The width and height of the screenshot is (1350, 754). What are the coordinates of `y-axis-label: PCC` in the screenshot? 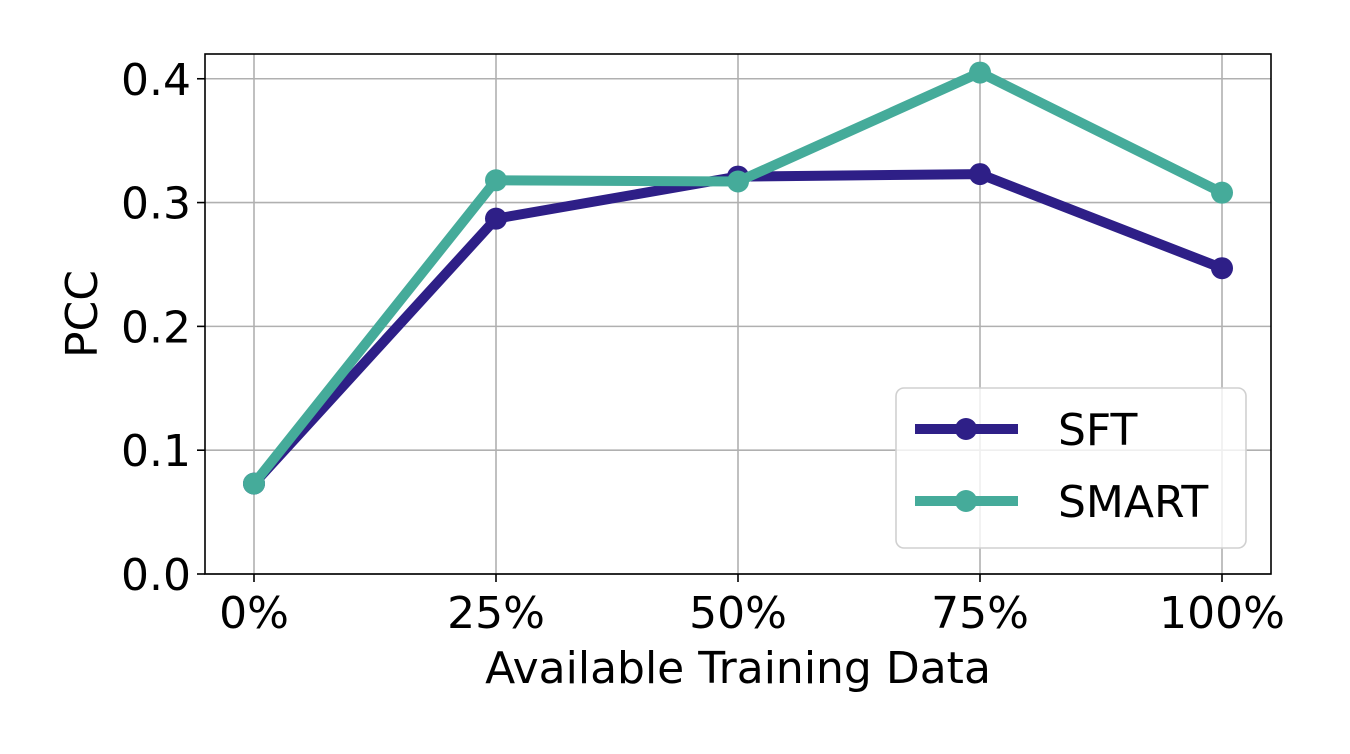 It's located at (82, 314).